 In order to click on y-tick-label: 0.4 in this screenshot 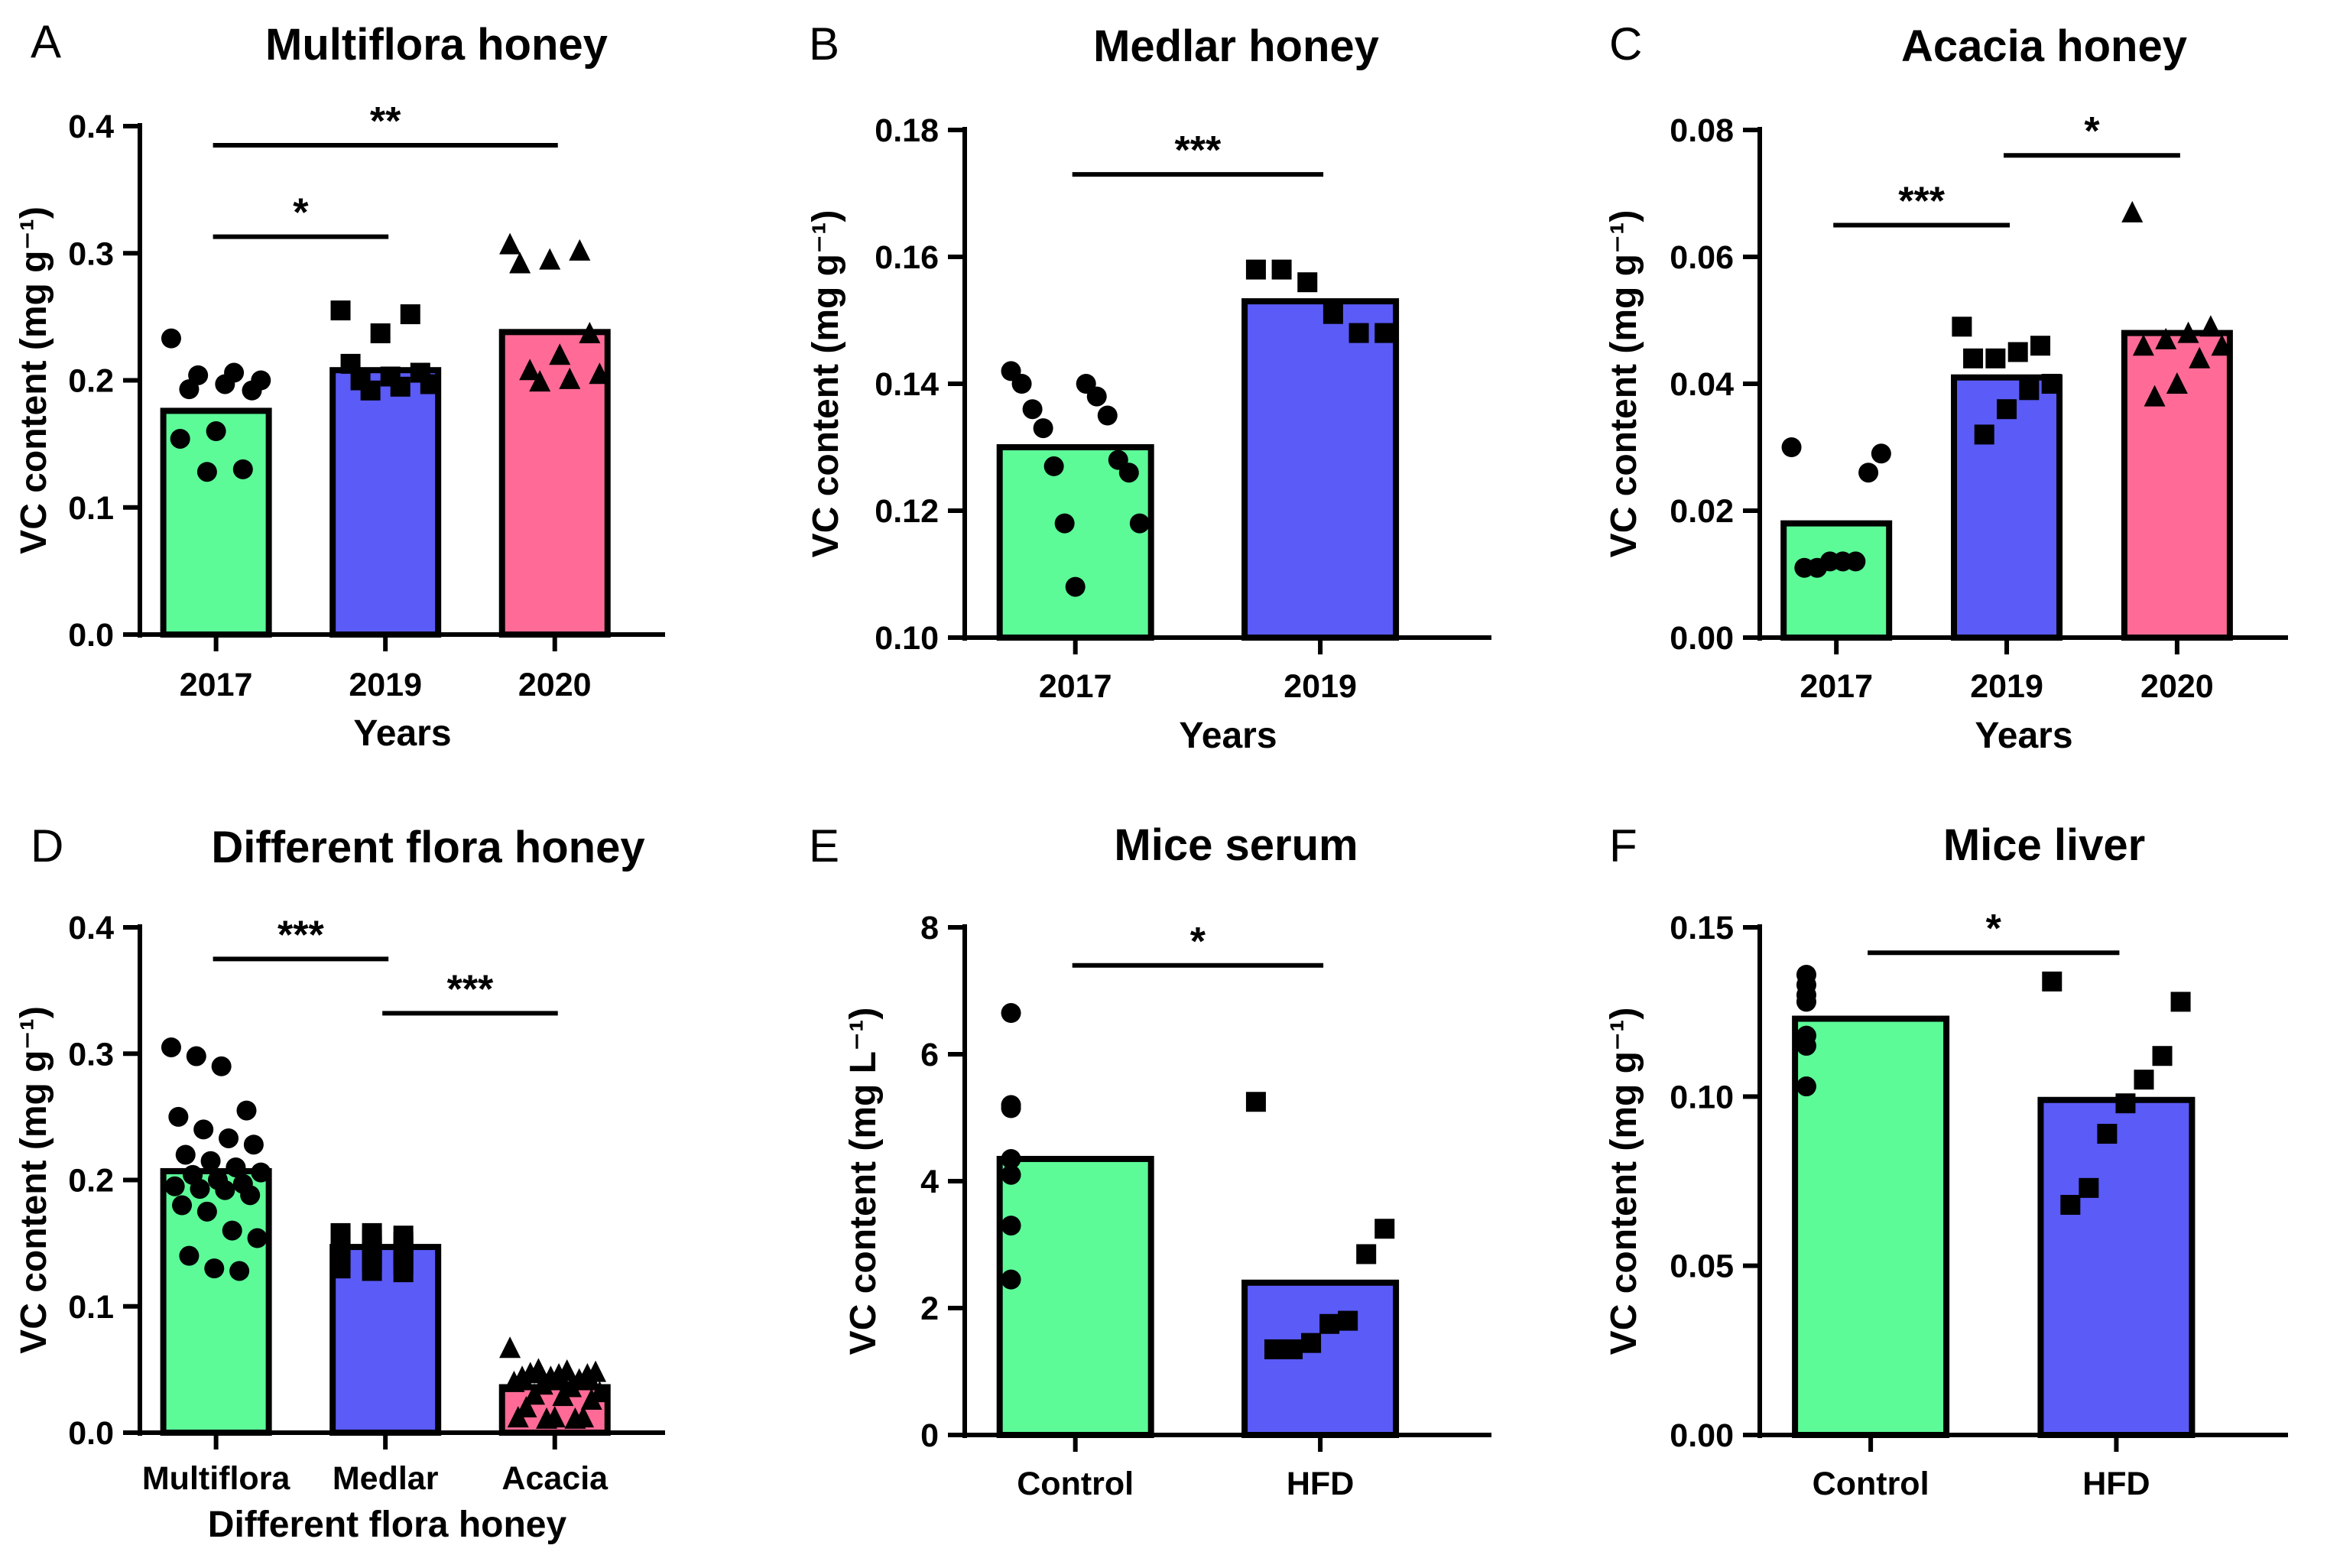, I will do `click(91, 127)`.